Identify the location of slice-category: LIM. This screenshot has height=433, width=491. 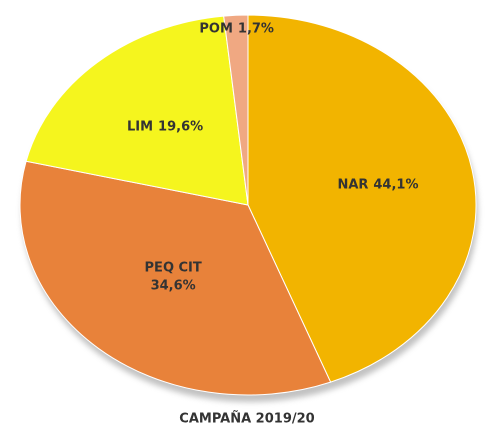
(140, 126).